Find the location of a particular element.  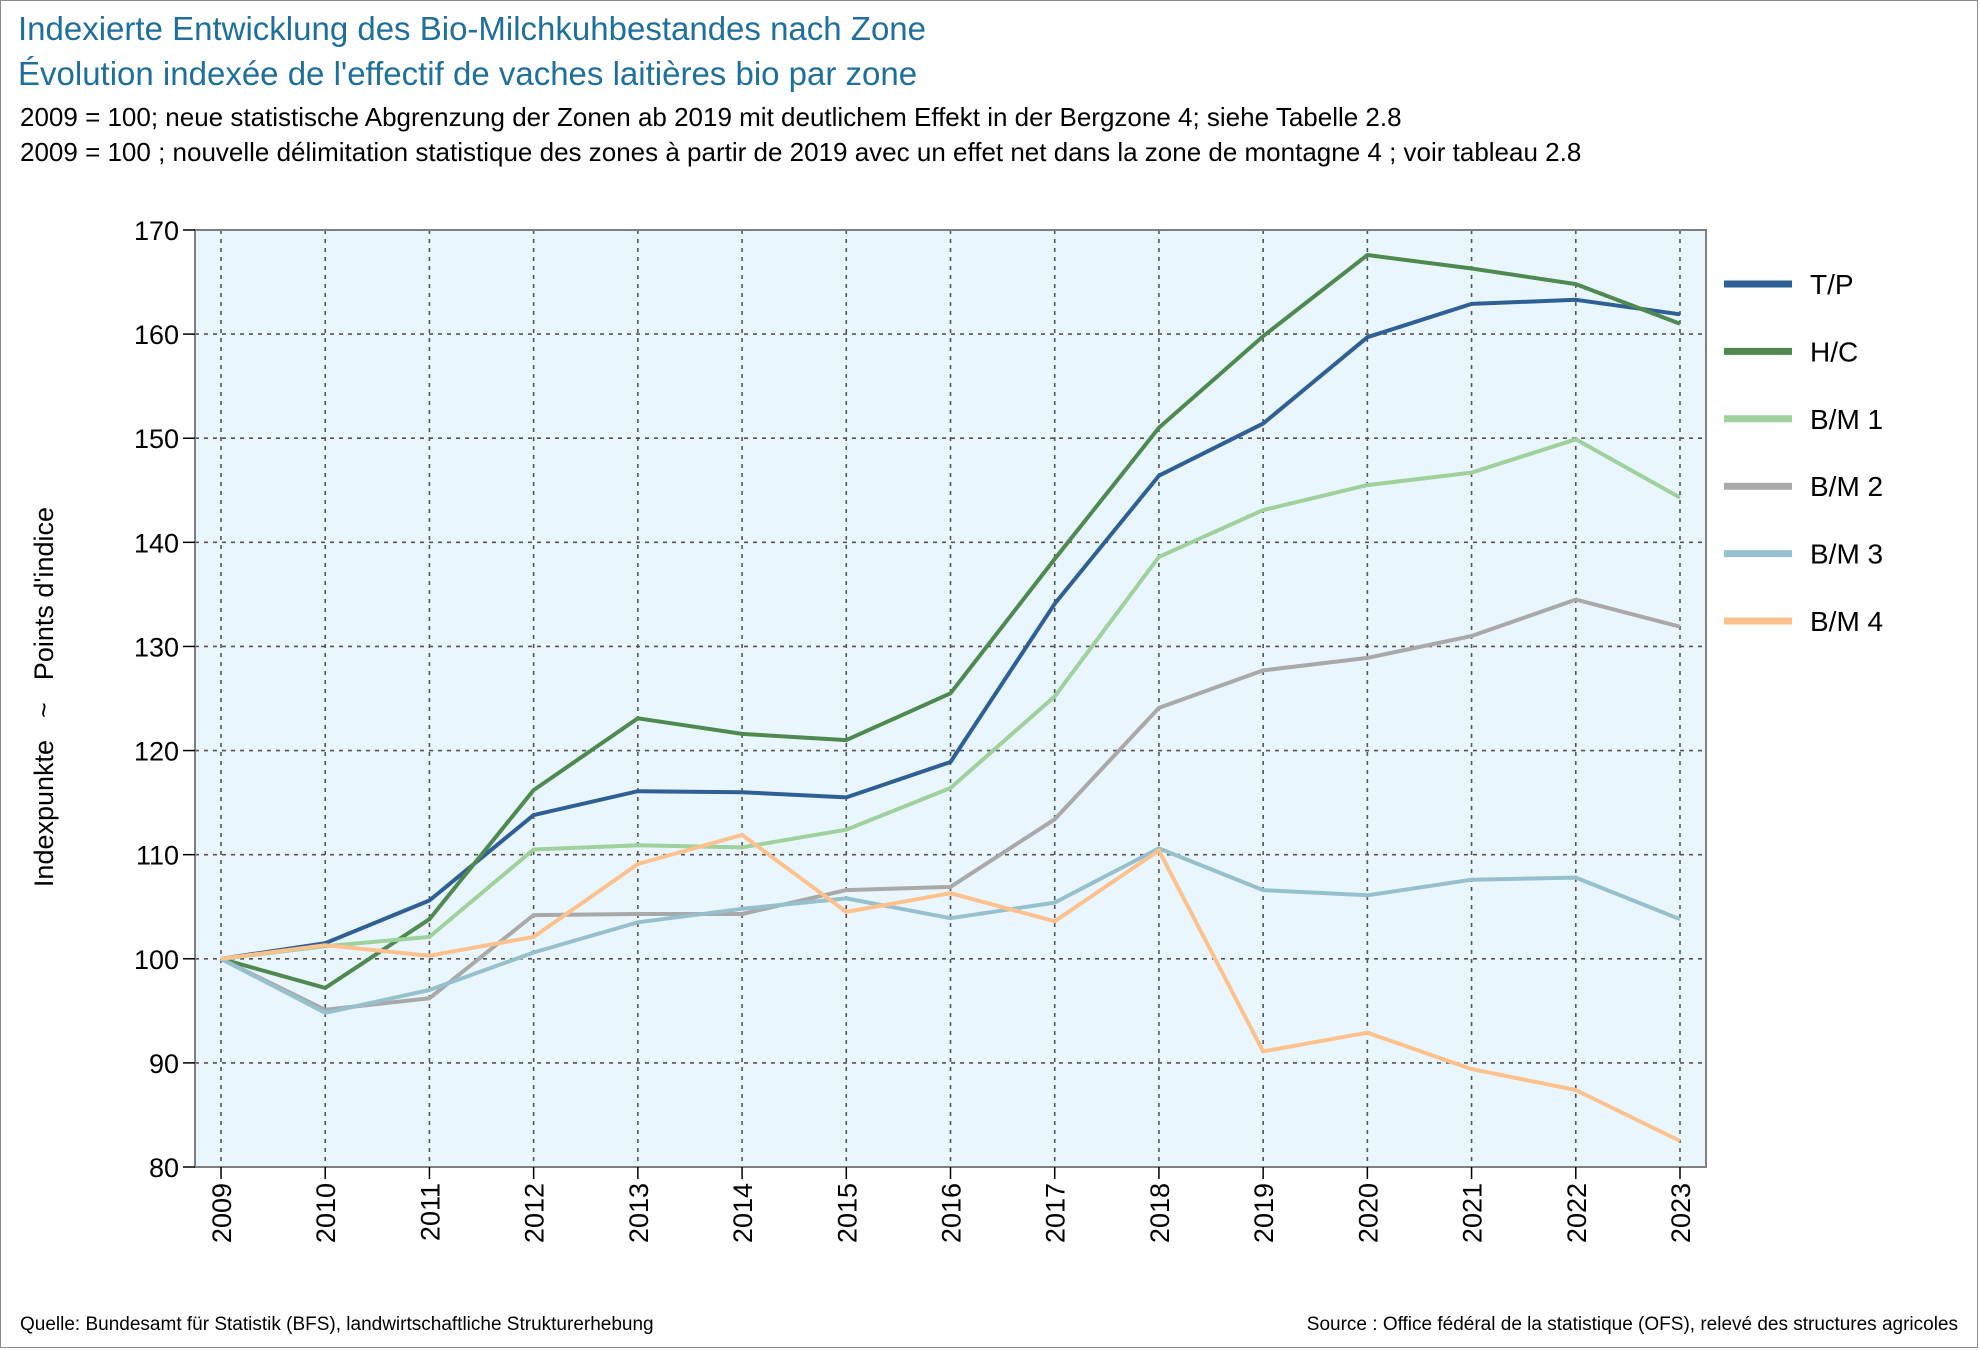

legend-label: B/M 4 is located at coordinates (1846, 621).